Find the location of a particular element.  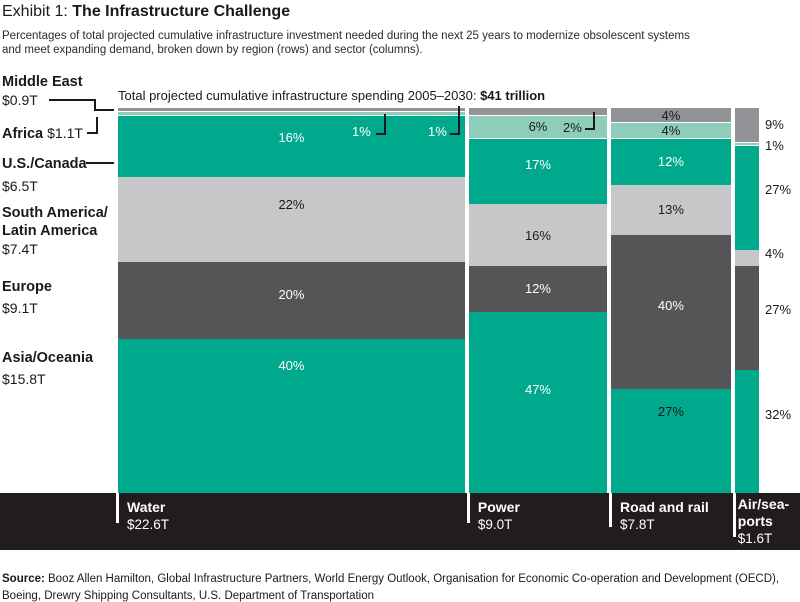

segment-road-africa: 4% is located at coordinates (671, 131).